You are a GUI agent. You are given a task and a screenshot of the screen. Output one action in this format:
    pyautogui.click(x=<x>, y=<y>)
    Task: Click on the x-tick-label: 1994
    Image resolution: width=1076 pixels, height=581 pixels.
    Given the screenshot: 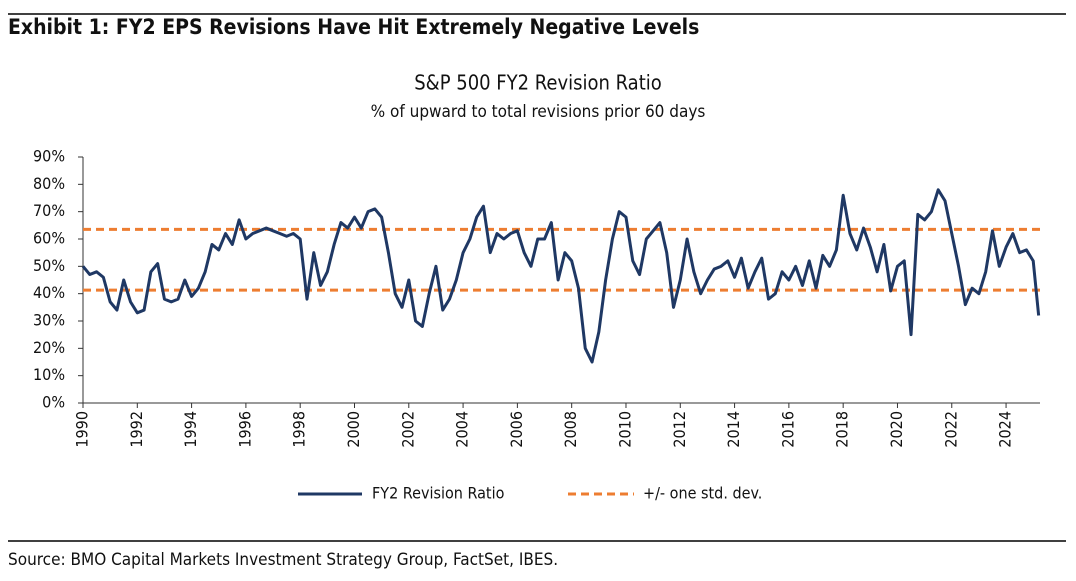 What is the action you would take?
    pyautogui.click(x=190, y=429)
    